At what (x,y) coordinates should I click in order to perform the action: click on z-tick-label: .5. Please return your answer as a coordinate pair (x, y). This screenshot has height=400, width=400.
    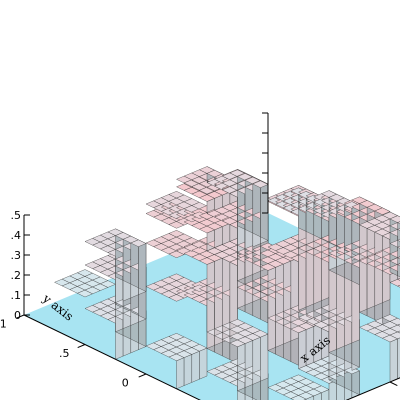
    Looking at the image, I should click on (16, 215).